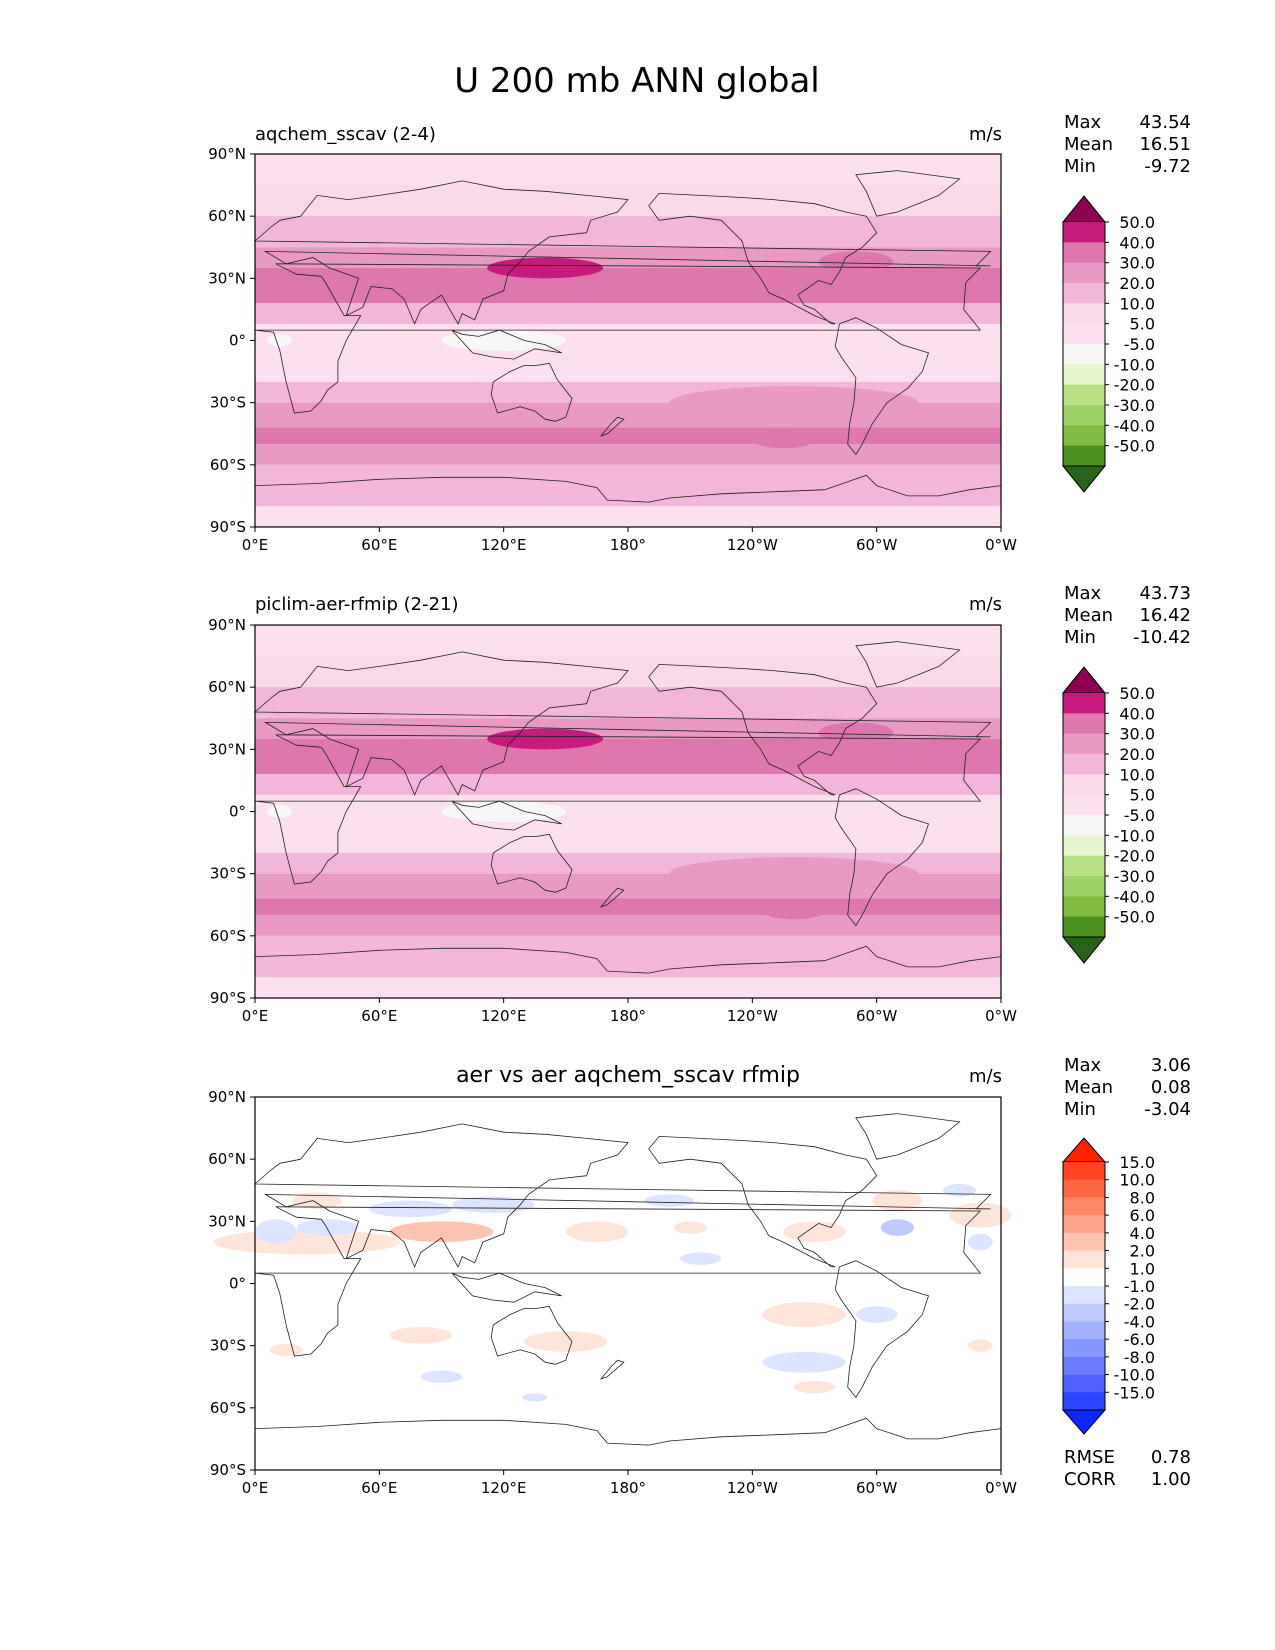 The image size is (1275, 1650). I want to click on colorbar-label: -6.0, so click(1139, 1339).